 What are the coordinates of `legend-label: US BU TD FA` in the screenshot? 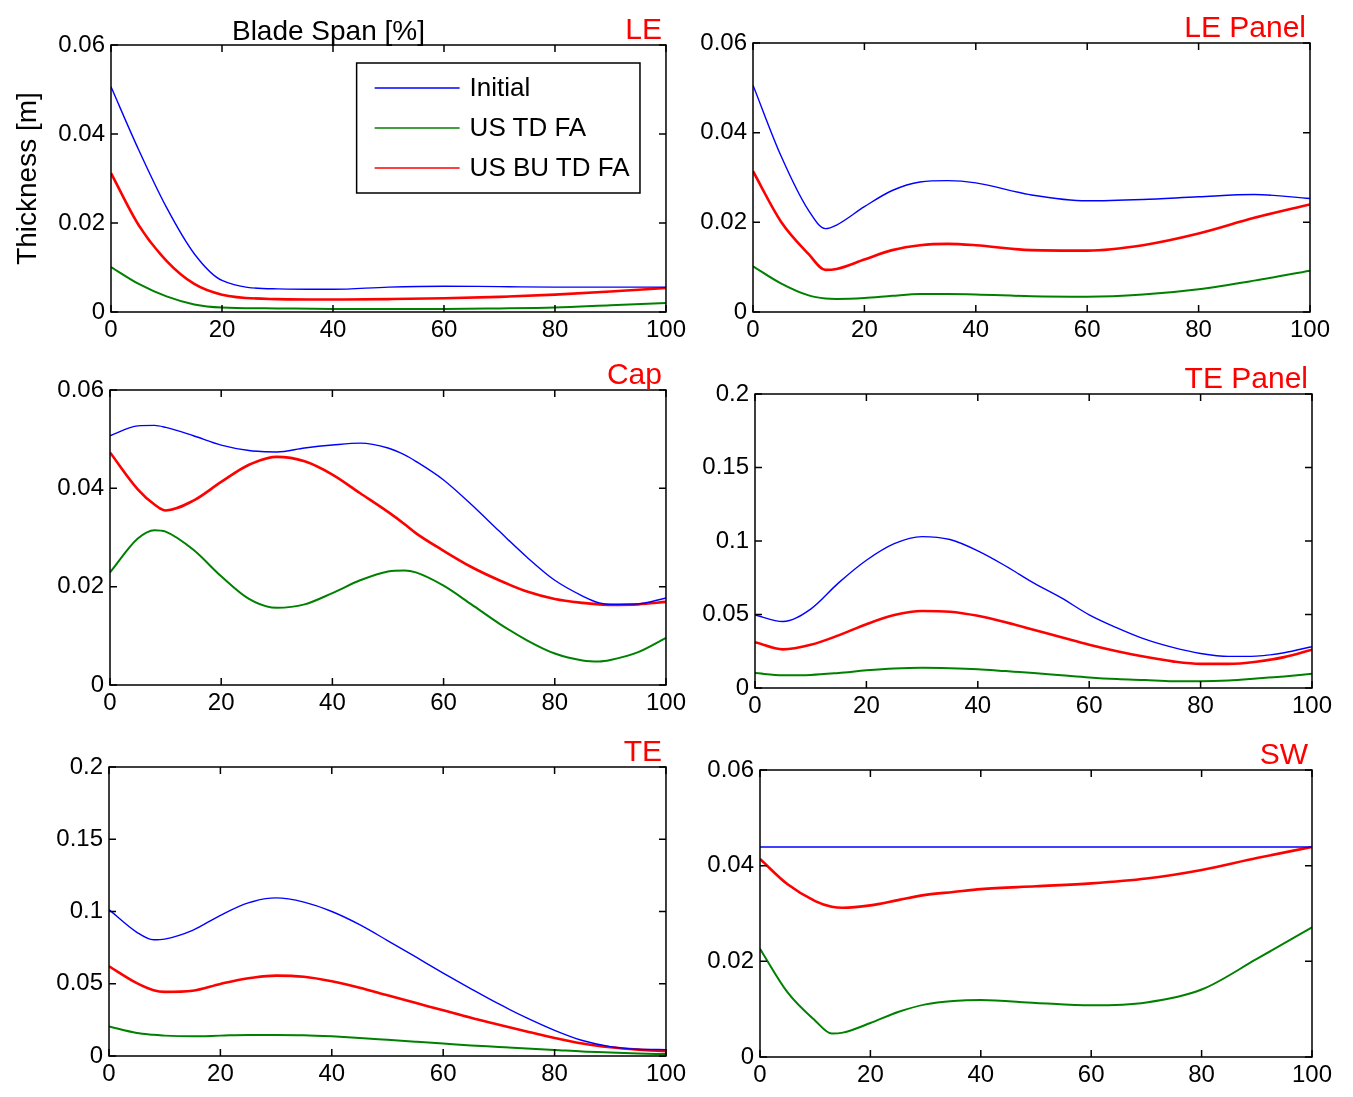 It's located at (550, 167).